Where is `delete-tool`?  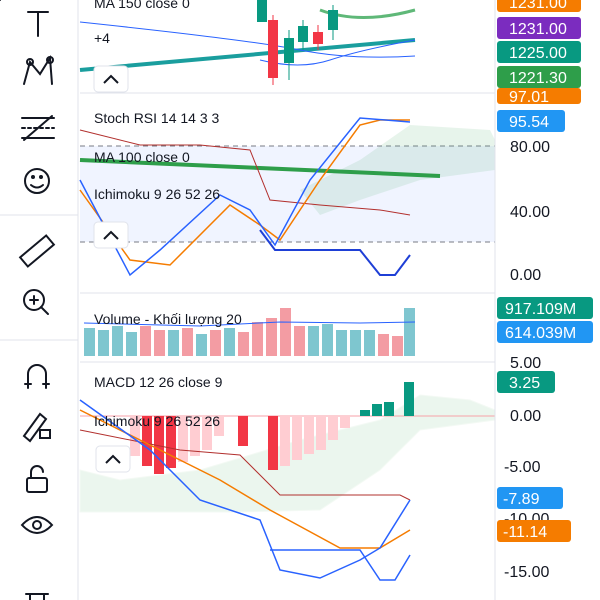
delete-tool is located at coordinates (37, 596).